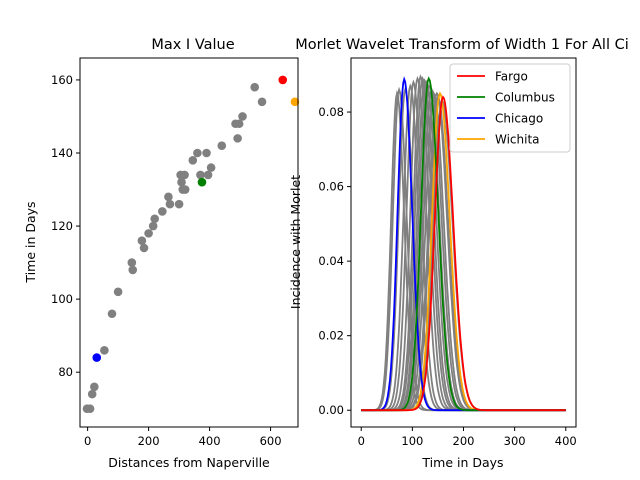 This screenshot has height=480, width=640. What do you see at coordinates (283, 80) in the screenshot?
I see `scatter-point-fargo` at bounding box center [283, 80].